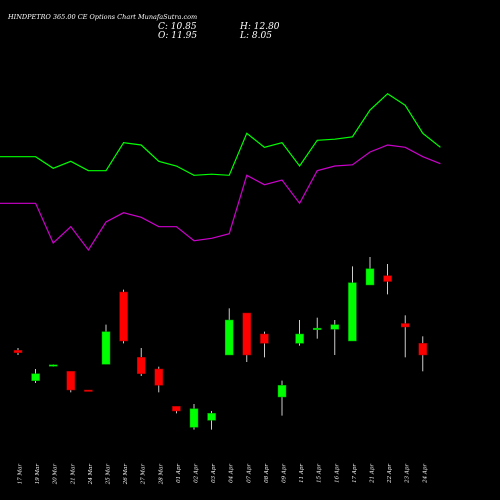  Describe the element at coordinates (285, 473) in the screenshot. I see `x-tick-label: 09 Apr` at that location.